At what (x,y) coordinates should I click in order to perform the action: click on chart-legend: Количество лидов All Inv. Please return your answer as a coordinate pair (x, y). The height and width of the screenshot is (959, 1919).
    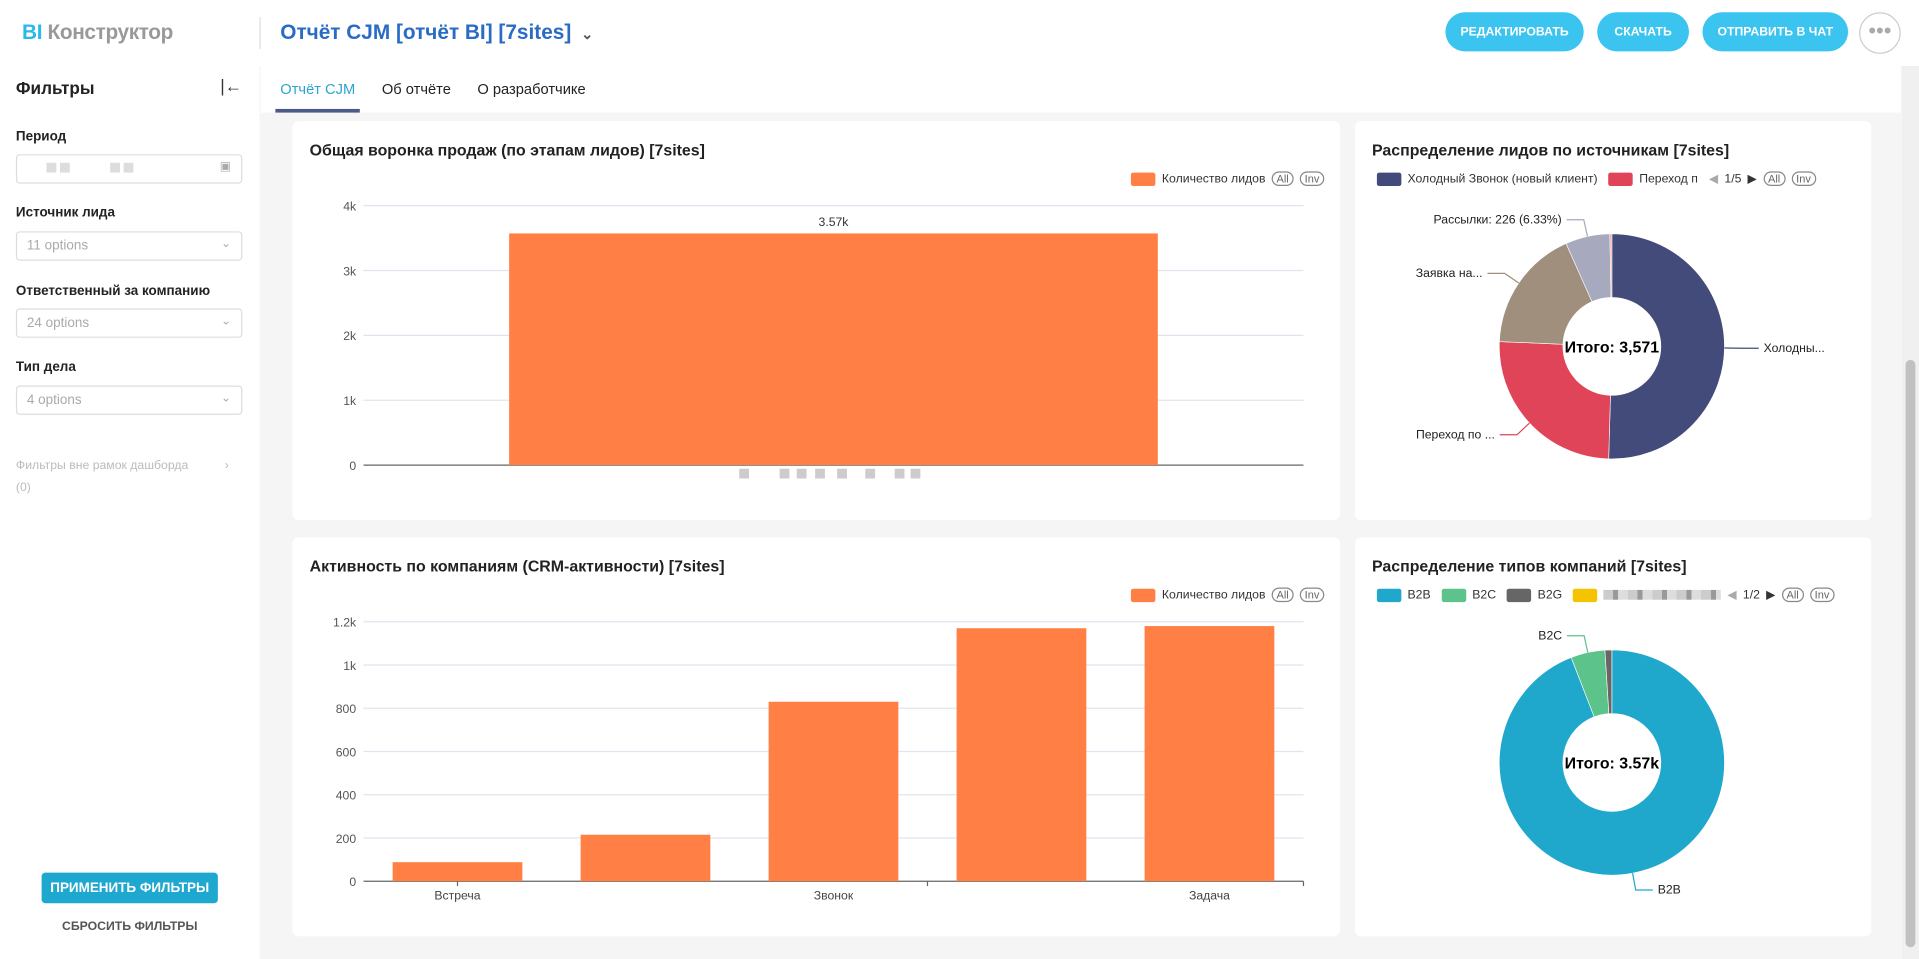
    Looking at the image, I should click on (1228, 595).